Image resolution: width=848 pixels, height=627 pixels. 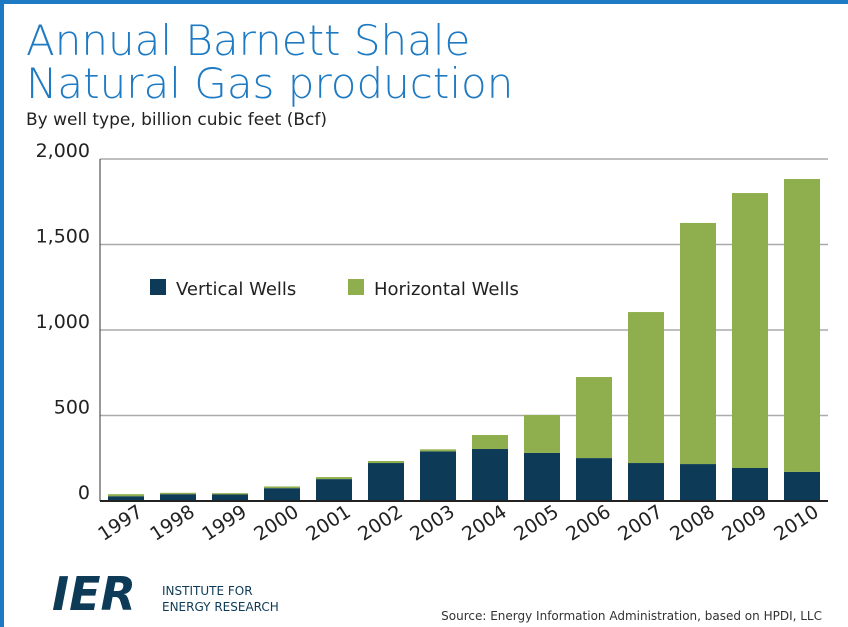 I want to click on x-tick-label: 2004, so click(x=484, y=523).